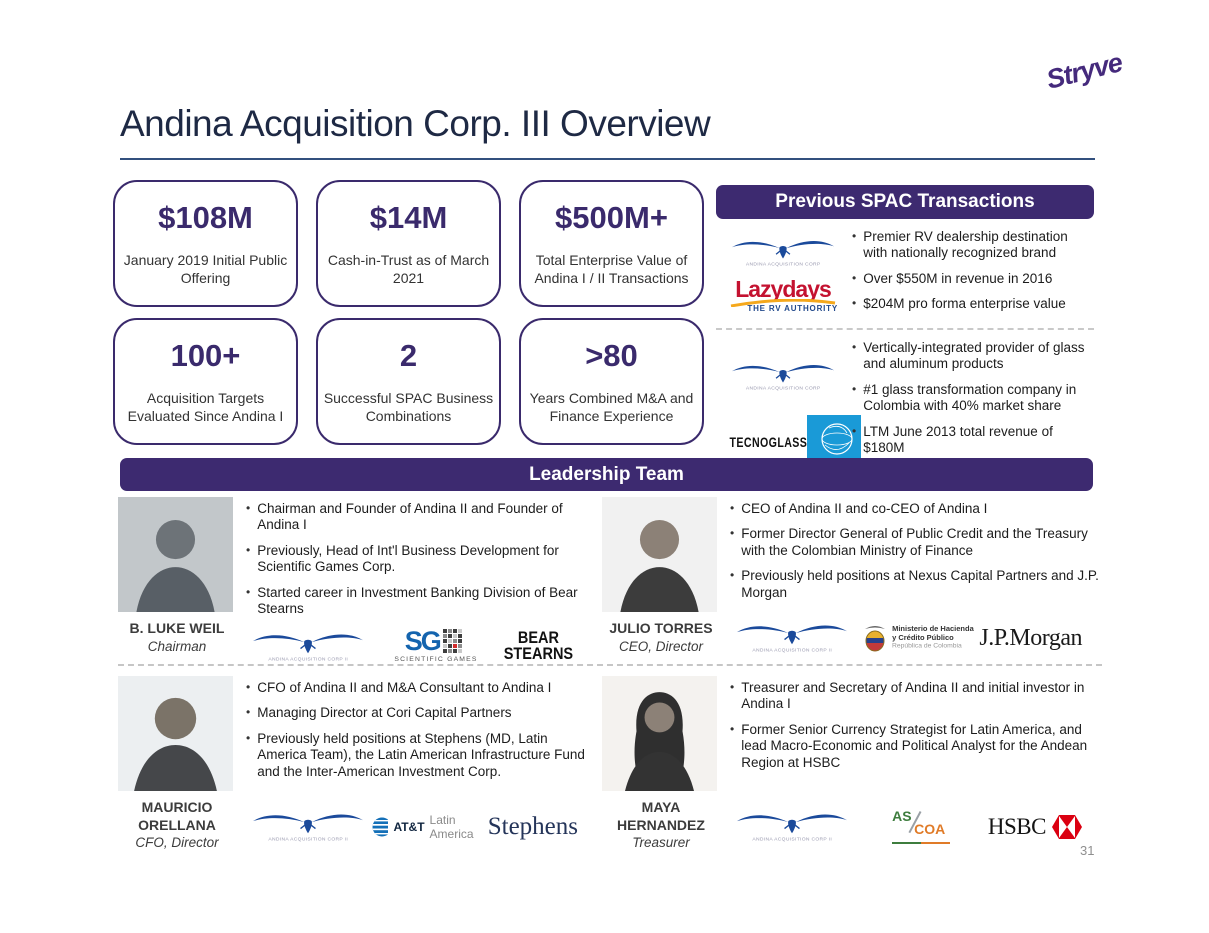 Image resolution: width=1209 pixels, height=933 pixels. Describe the element at coordinates (205, 217) in the screenshot. I see `stat-value: $108M` at that location.